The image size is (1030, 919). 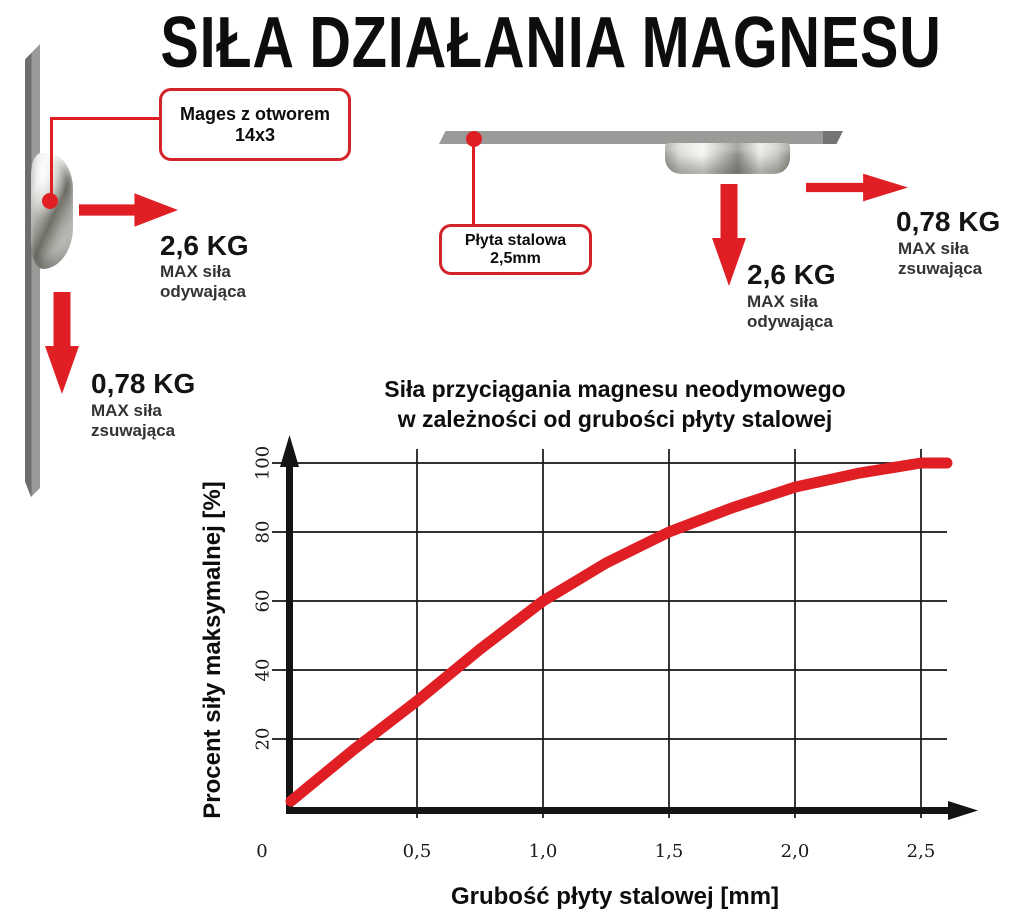 What do you see at coordinates (212, 650) in the screenshot?
I see `y-axis-label: Procent siły maksymalnej [%]` at bounding box center [212, 650].